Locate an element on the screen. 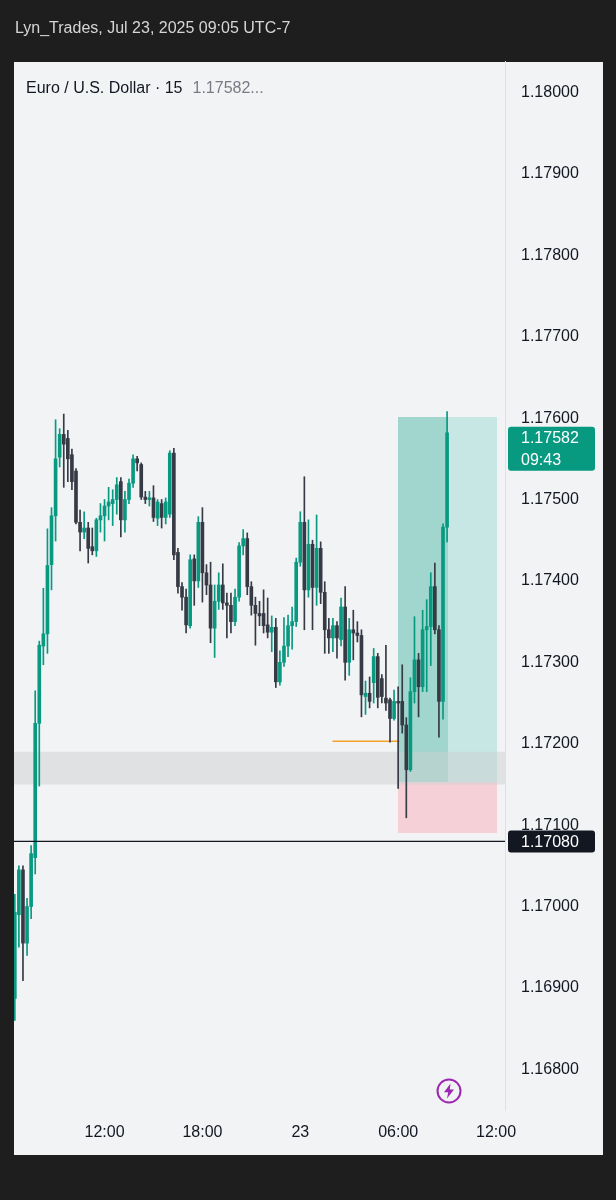  text: 09:43 is located at coordinates (541, 460).